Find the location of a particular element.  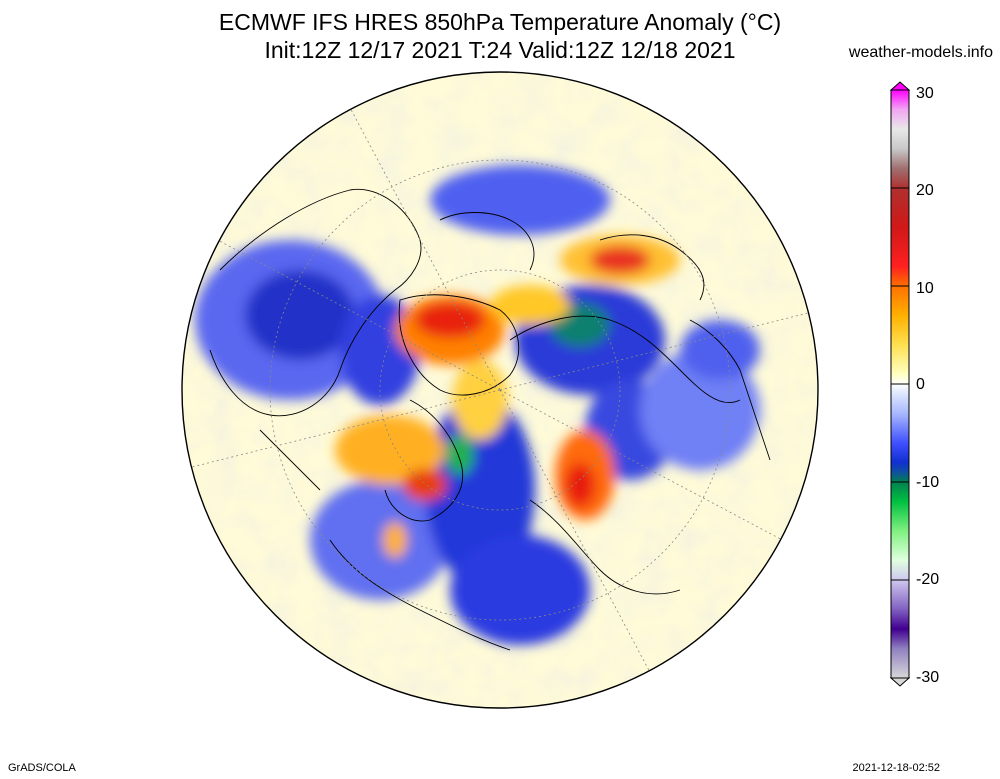

colorbar-top-triangle is located at coordinates (900, 86).